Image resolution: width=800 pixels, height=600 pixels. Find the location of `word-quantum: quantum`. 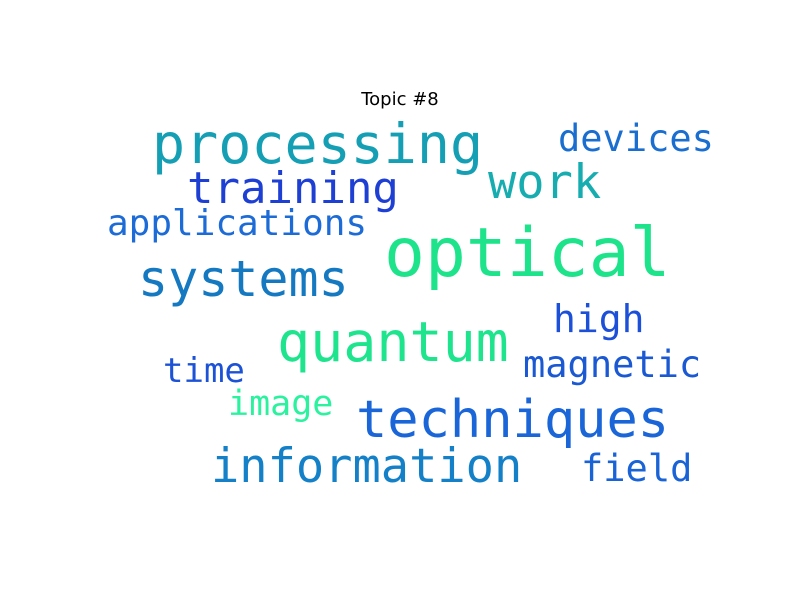

word-quantum: quantum is located at coordinates (393, 342).